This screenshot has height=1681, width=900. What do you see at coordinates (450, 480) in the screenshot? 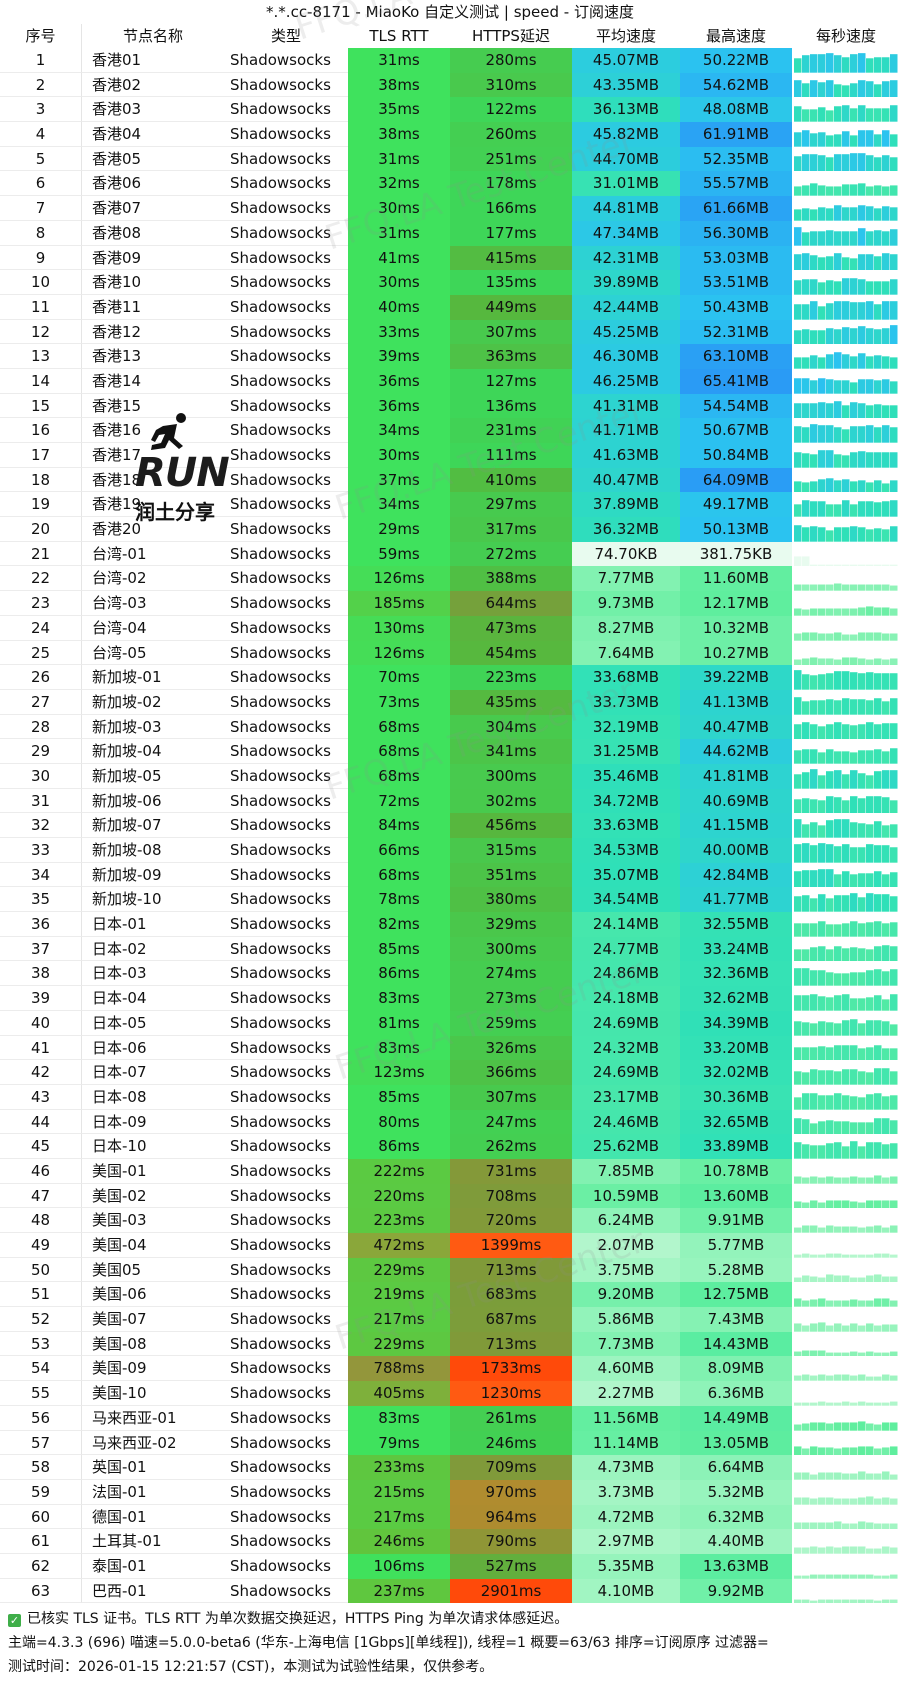
I see `table-row: 18 香港18 Shadowsocks 37ms 410ms 40.47MB 64.09MB` at bounding box center [450, 480].